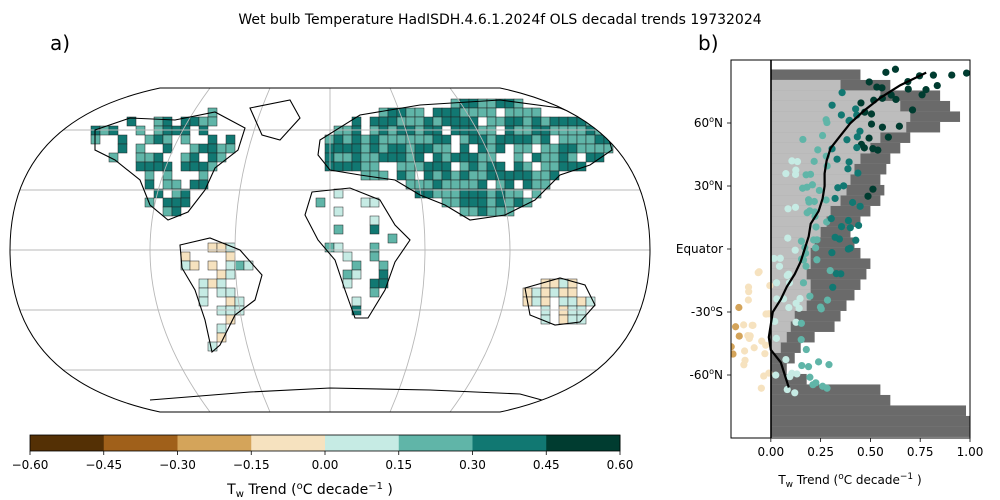 Image resolution: width=1000 pixels, height=500 pixels. What do you see at coordinates (251, 465) in the screenshot?
I see `colorbar-tick-label: −0.15` at bounding box center [251, 465].